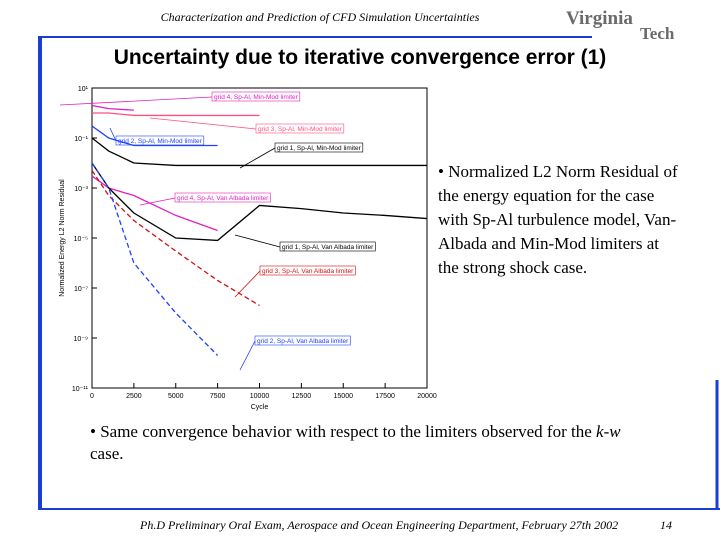 The height and width of the screenshot is (540, 720). What do you see at coordinates (176, 396) in the screenshot?
I see `x-tick-label: 5000` at bounding box center [176, 396].